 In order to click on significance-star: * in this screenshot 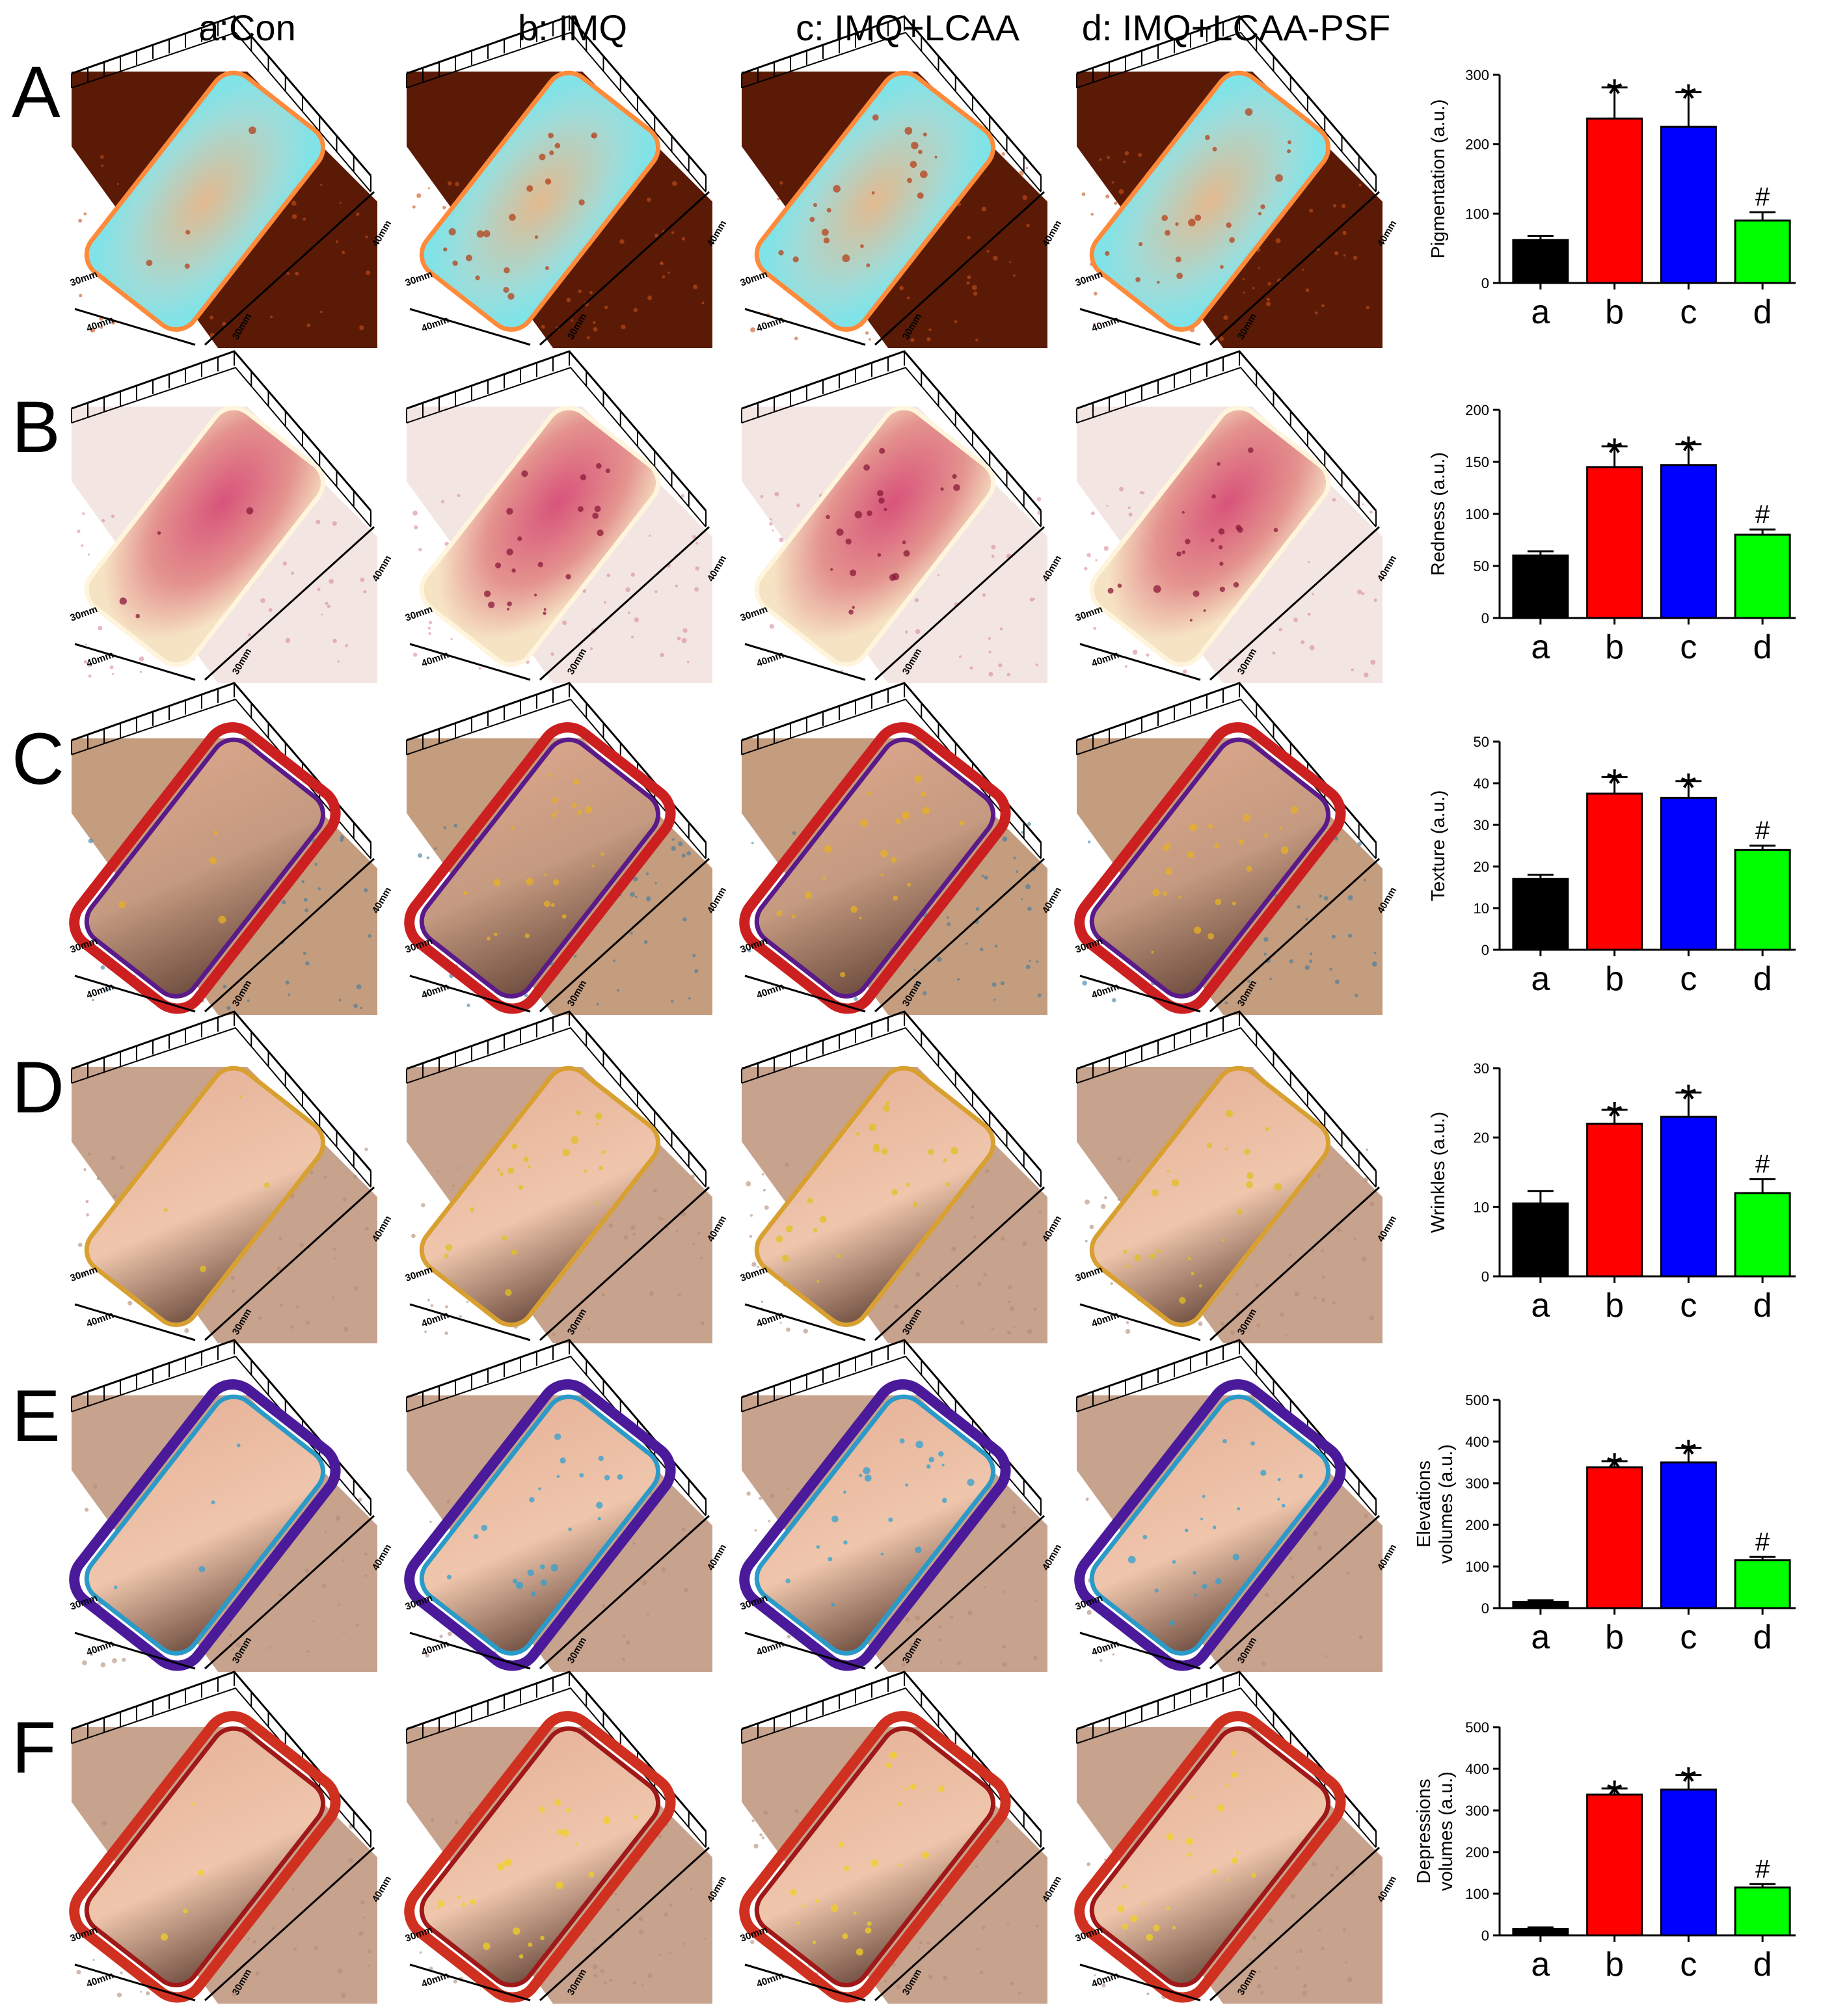, I will do `click(1688, 787)`.